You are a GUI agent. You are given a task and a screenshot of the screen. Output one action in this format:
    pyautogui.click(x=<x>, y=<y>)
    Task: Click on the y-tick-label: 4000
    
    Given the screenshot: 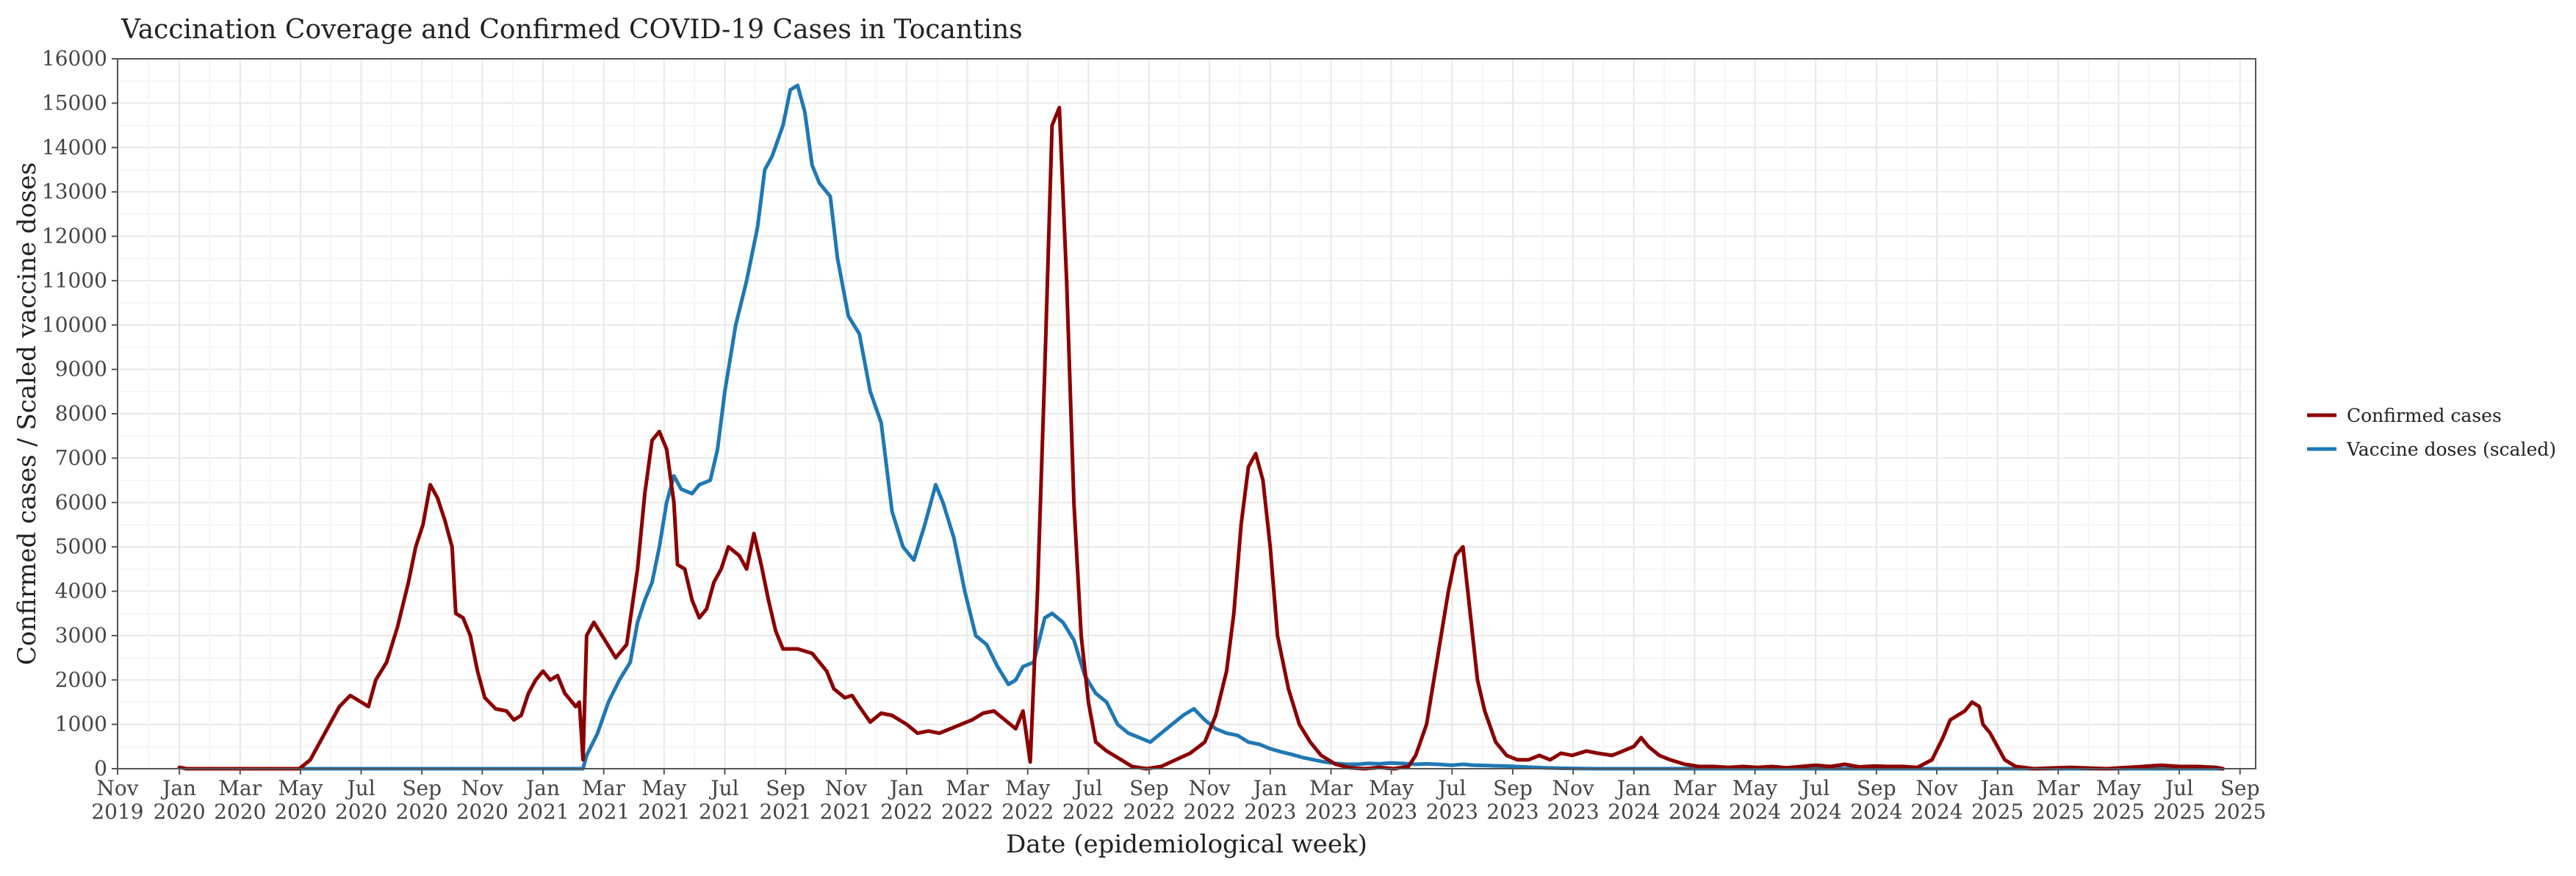 What is the action you would take?
    pyautogui.click(x=81, y=591)
    